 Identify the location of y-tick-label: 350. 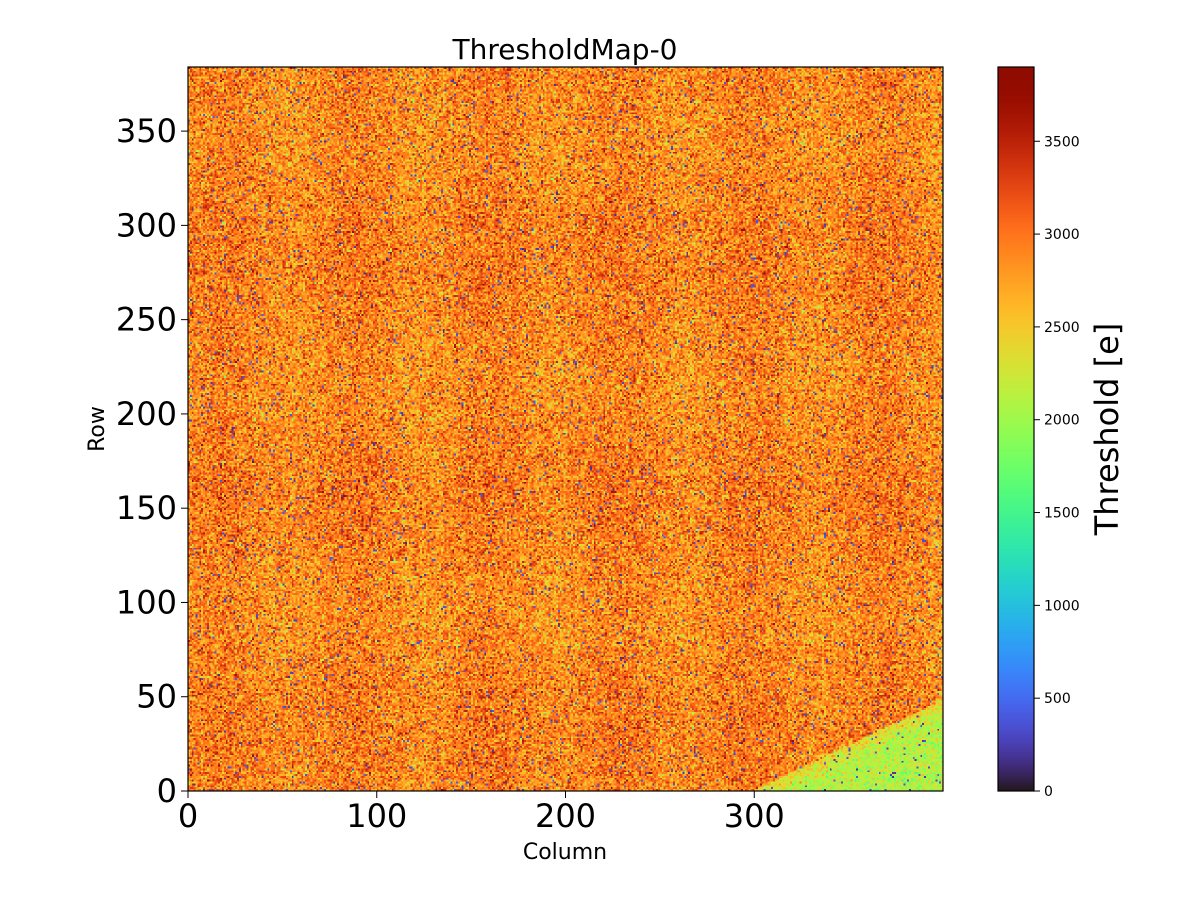
(146, 131).